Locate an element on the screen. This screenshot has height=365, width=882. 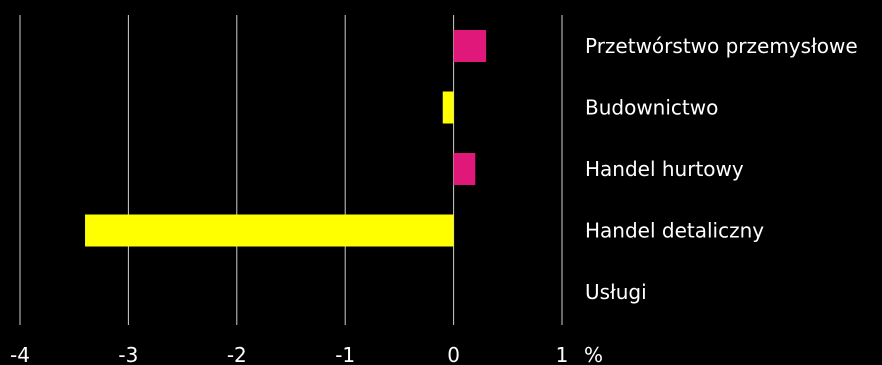
category-label: Handel detaliczny is located at coordinates (674, 231).